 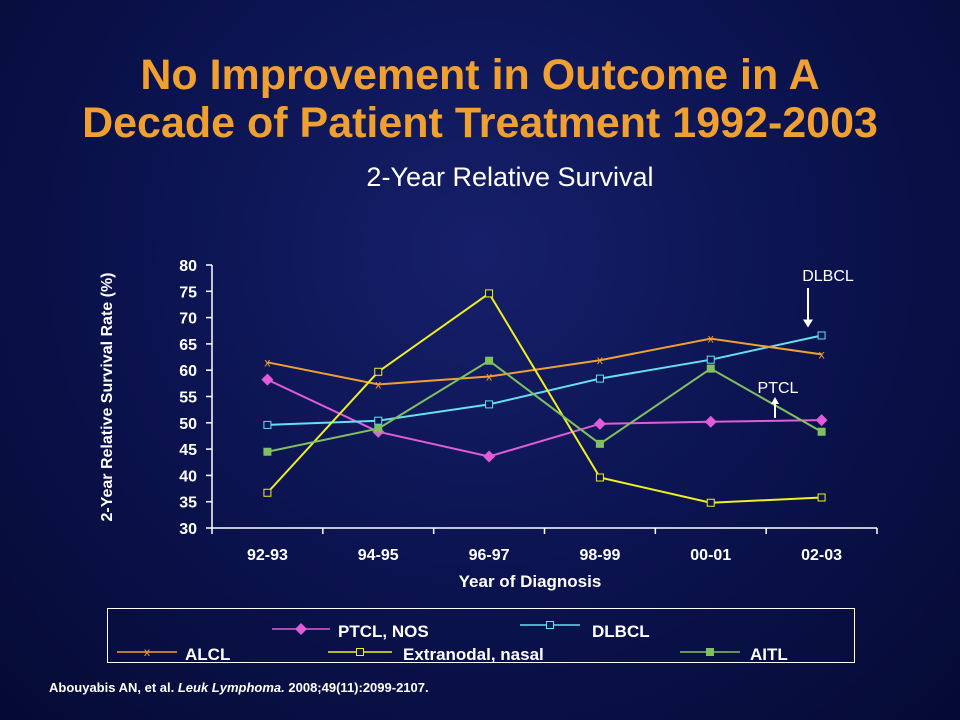 What do you see at coordinates (510, 177) in the screenshot?
I see `chart-subtitle: 2-Year Relative Survival` at bounding box center [510, 177].